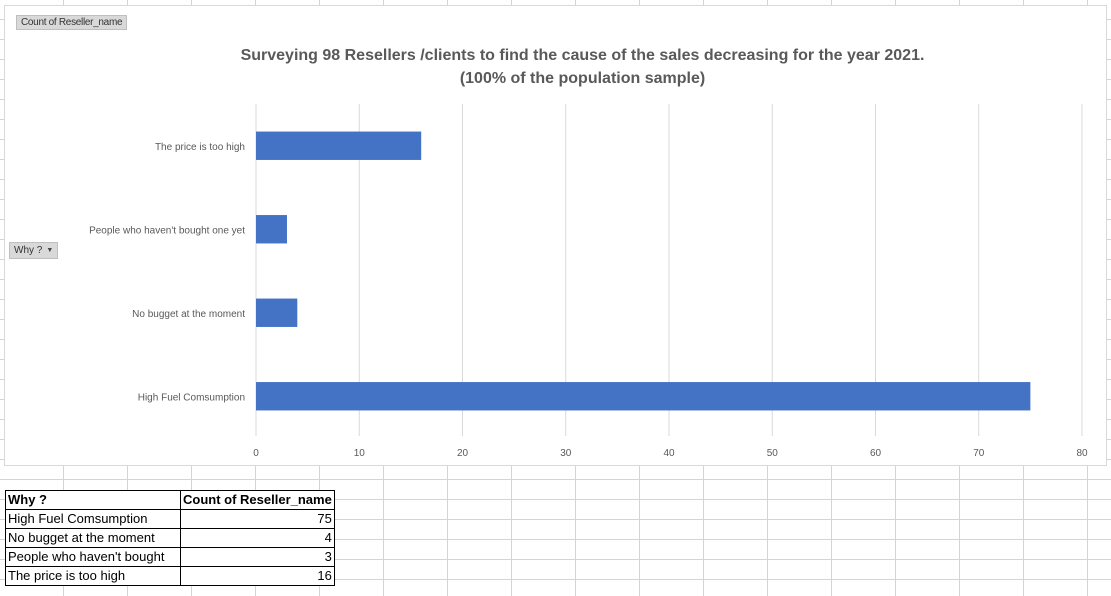 The height and width of the screenshot is (596, 1111). Describe the element at coordinates (979, 453) in the screenshot. I see `x-tick-label: 70` at that location.